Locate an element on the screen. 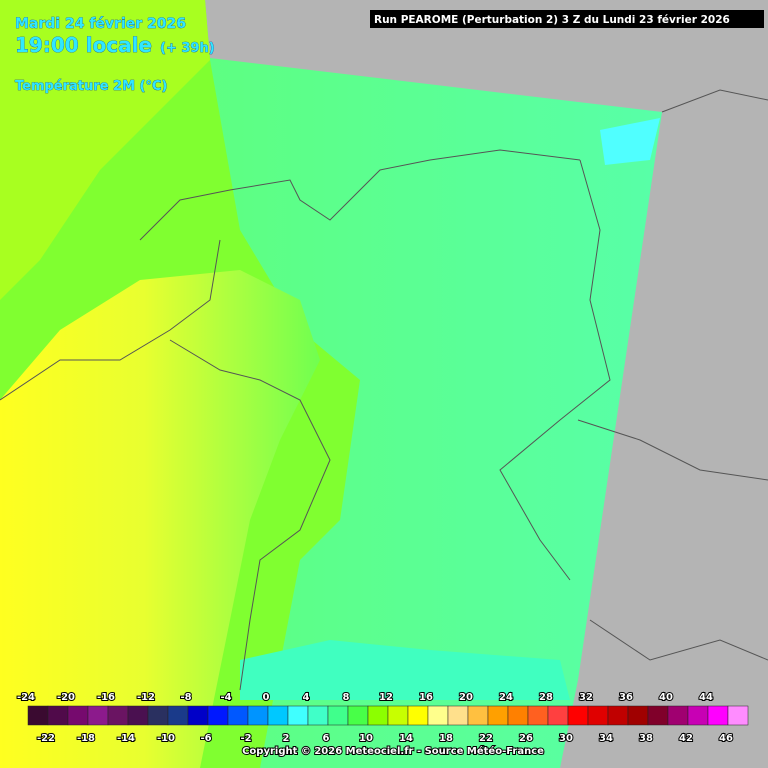 The width and height of the screenshot is (768, 768). legend-label: 36 is located at coordinates (626, 697).